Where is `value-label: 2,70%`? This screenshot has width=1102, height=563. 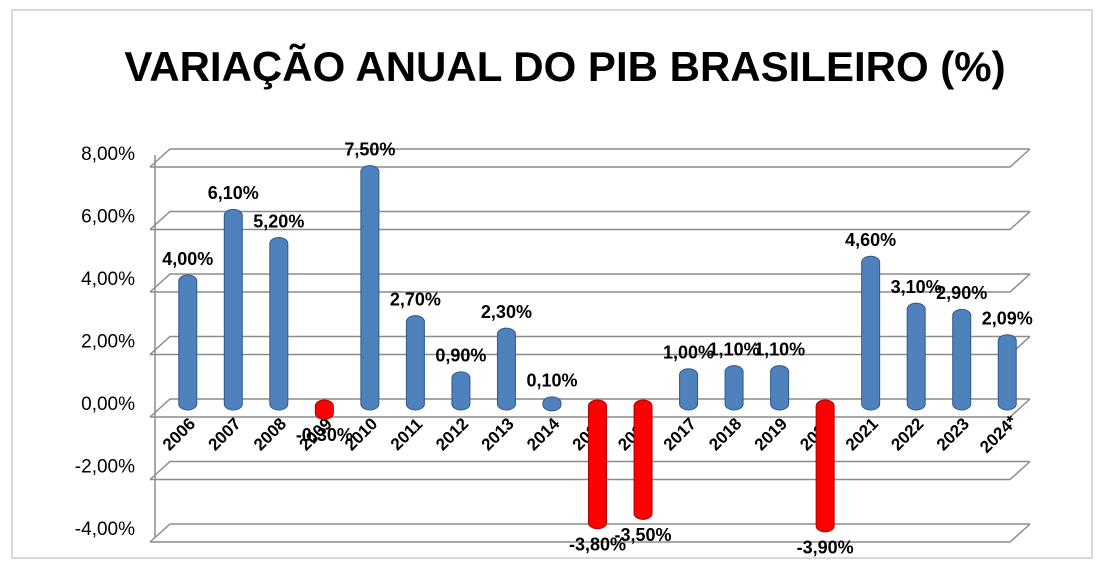
value-label: 2,70% is located at coordinates (415, 299).